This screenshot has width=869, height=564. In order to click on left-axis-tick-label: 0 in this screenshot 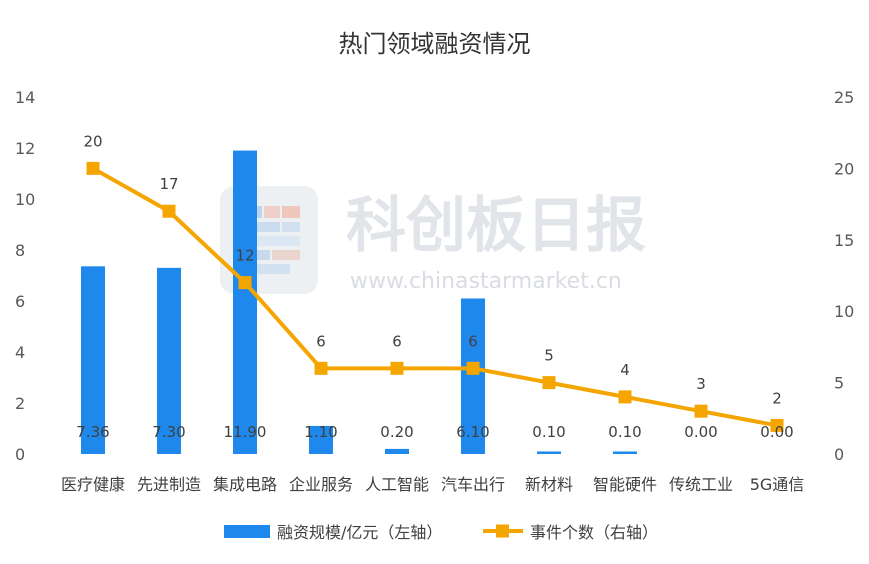, I will do `click(20, 454)`.